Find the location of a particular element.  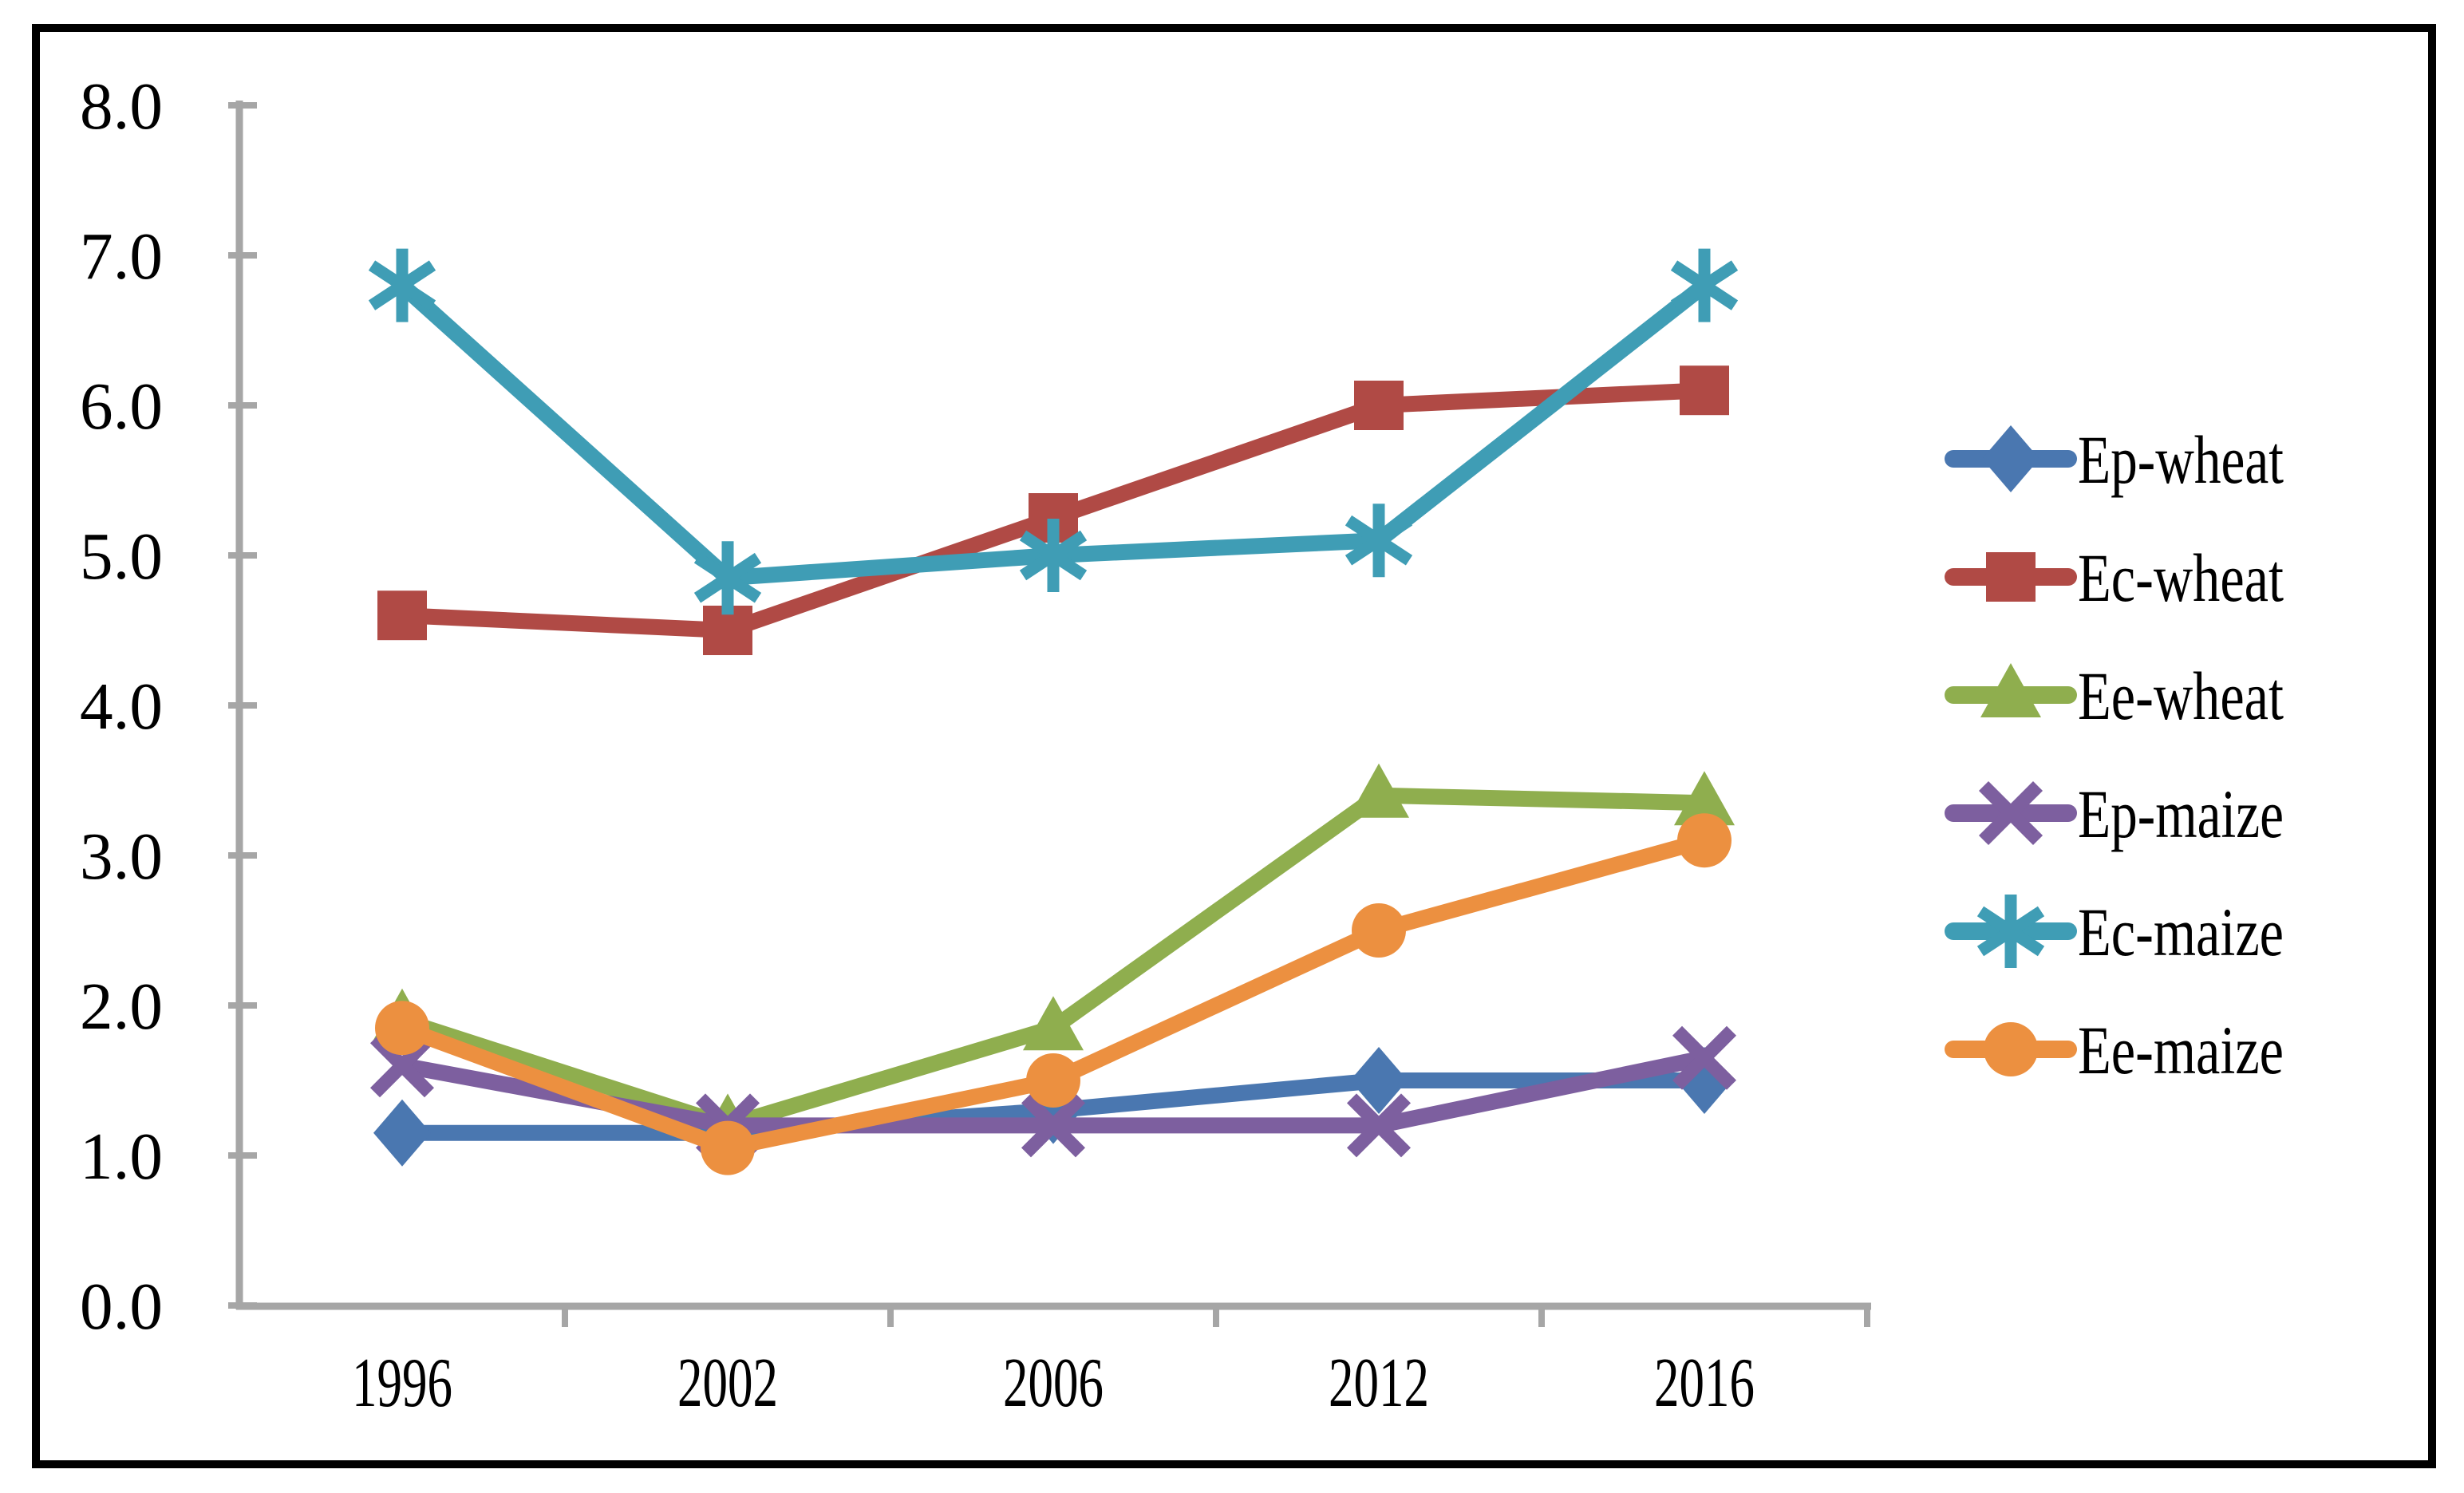

marker-Ep-wheat-2012 is located at coordinates (1379, 1080).